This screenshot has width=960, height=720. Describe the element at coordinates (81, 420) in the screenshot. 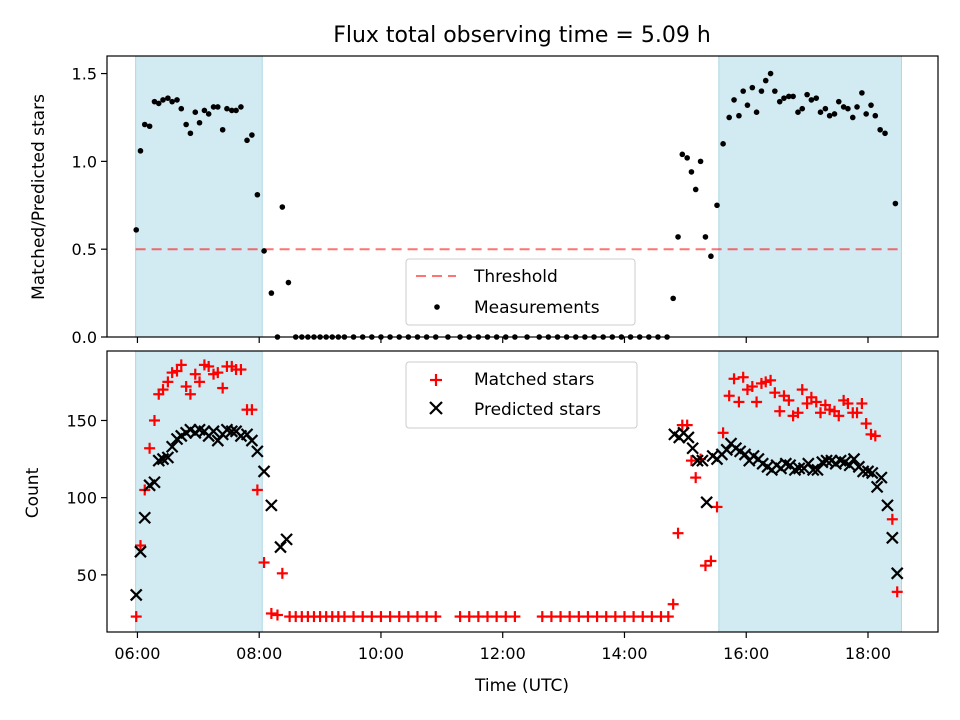

I see `y-tick-label: 150` at that location.